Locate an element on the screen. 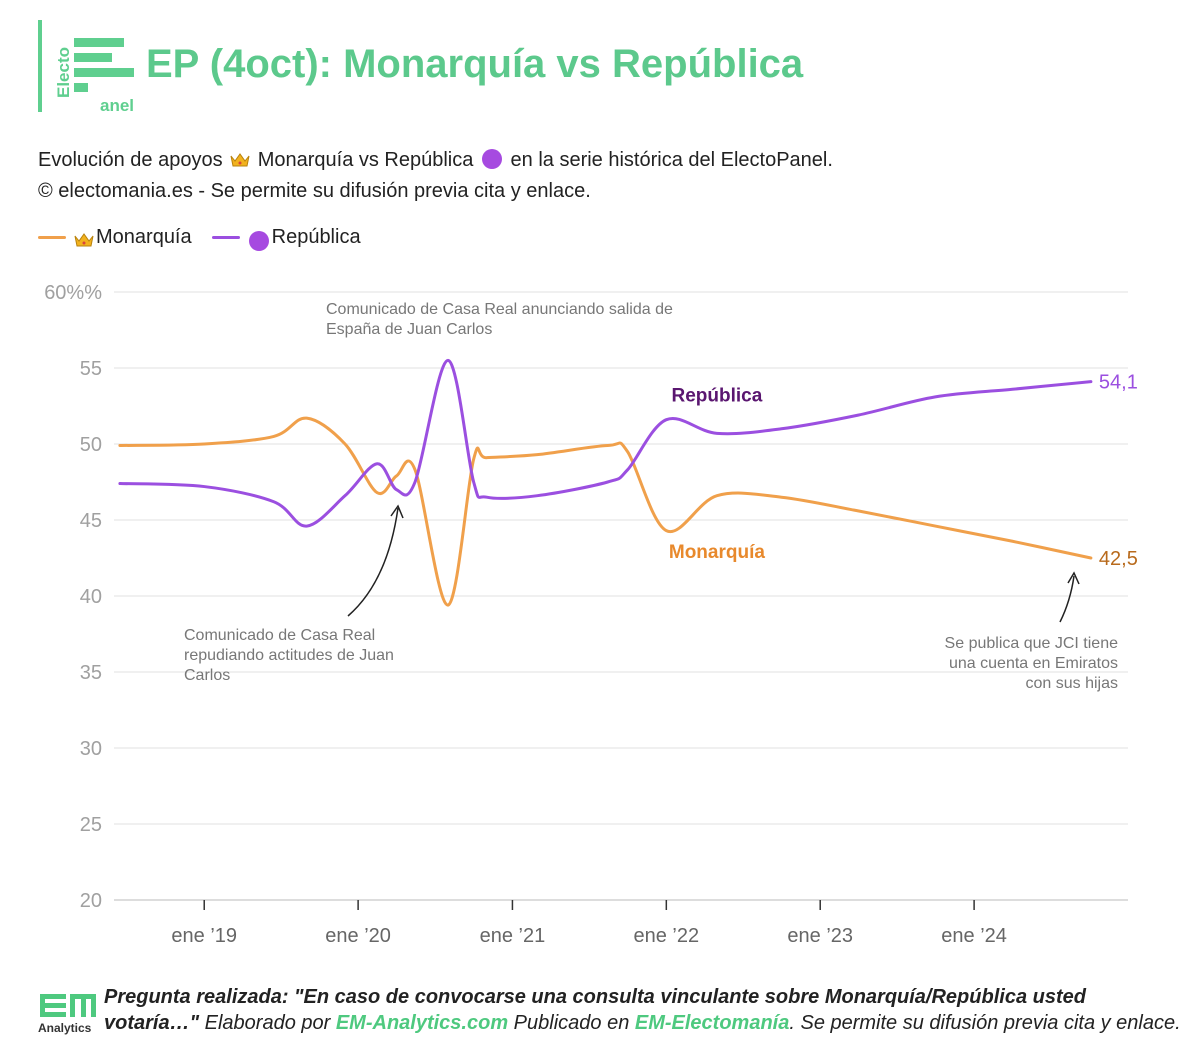 Image resolution: width=1200 pixels, height=1064 pixels. y-tick-label: 60%% is located at coordinates (73, 293).